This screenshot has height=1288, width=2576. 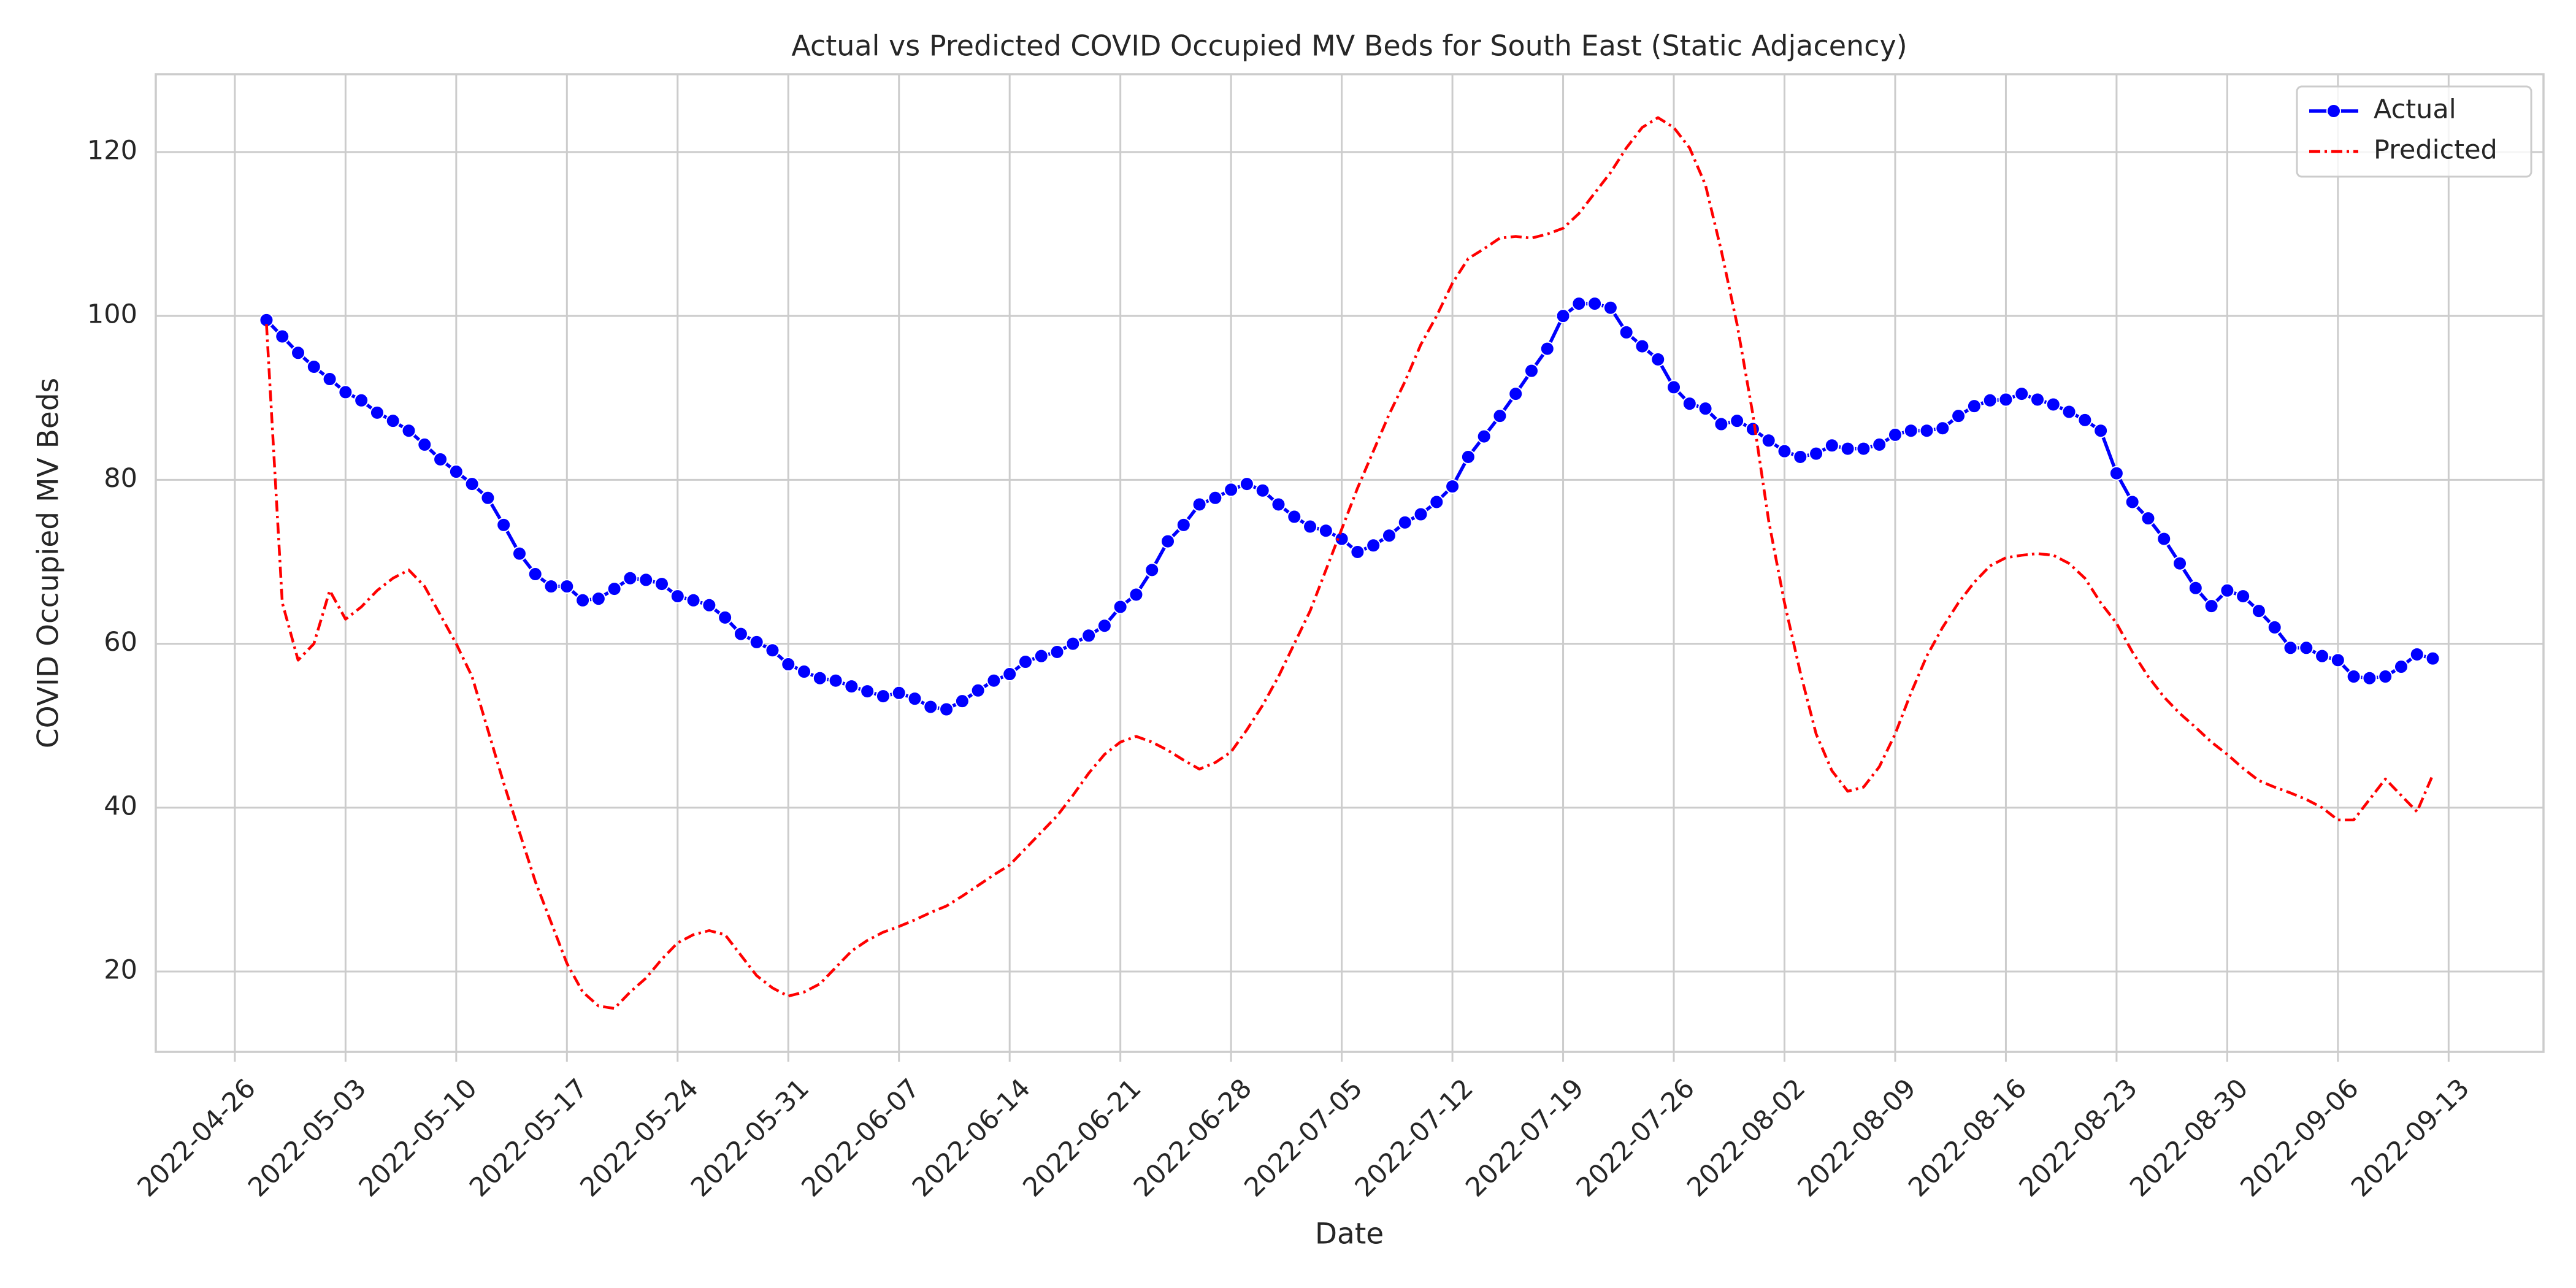 I want to click on legend-marker, so click(x=2333, y=111).